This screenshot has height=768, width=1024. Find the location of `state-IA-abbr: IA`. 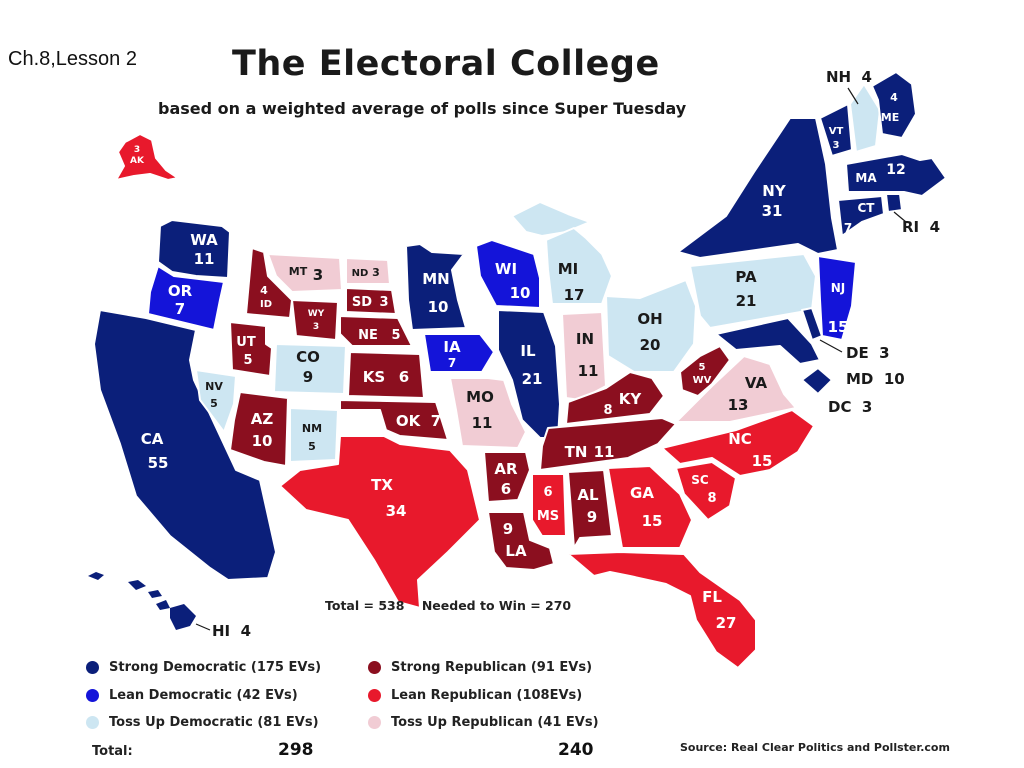

state-IA-abbr: IA is located at coordinates (452, 347).